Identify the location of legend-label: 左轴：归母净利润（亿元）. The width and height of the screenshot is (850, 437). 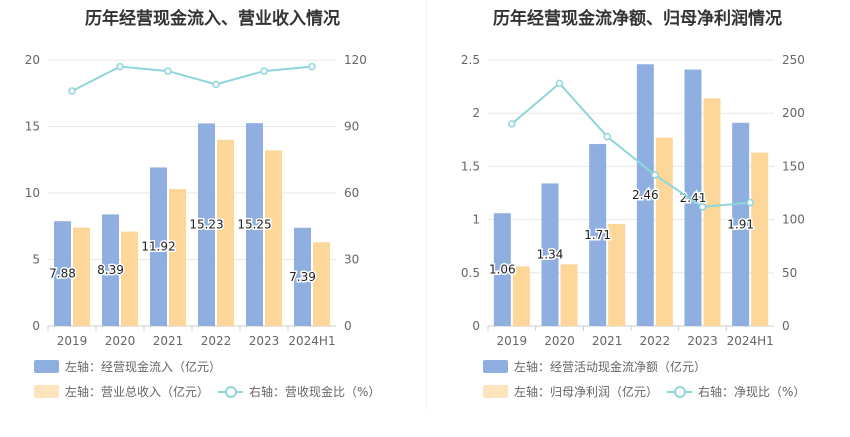
(586, 392).